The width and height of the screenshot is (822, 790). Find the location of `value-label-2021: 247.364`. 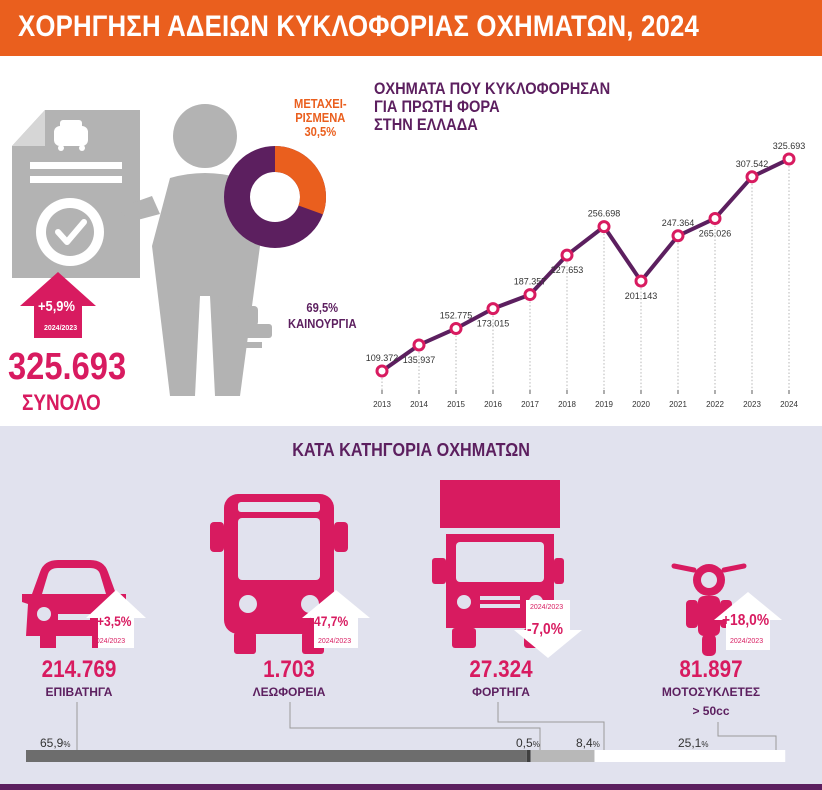

value-label-2021: 247.364 is located at coordinates (678, 223).